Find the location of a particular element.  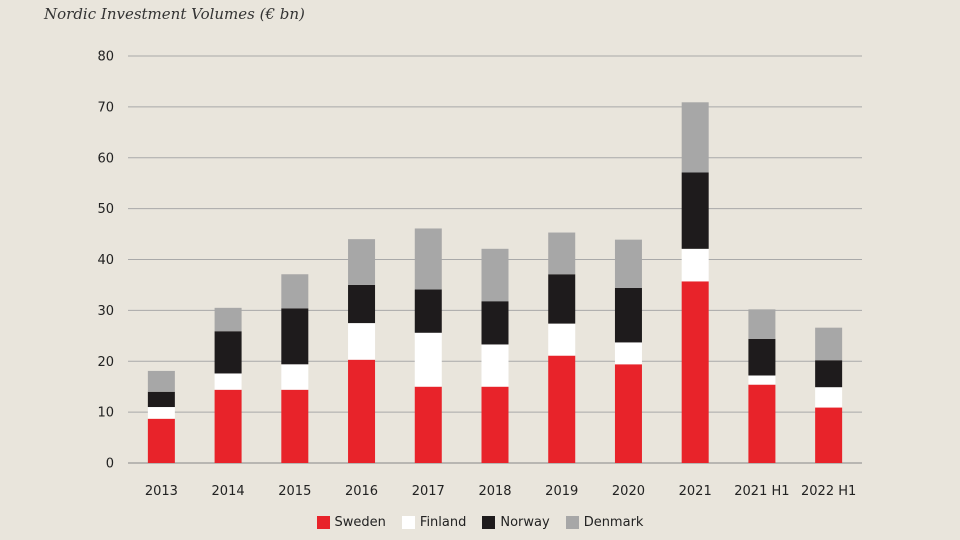

bar-segment-finland-2016 is located at coordinates (362, 341).